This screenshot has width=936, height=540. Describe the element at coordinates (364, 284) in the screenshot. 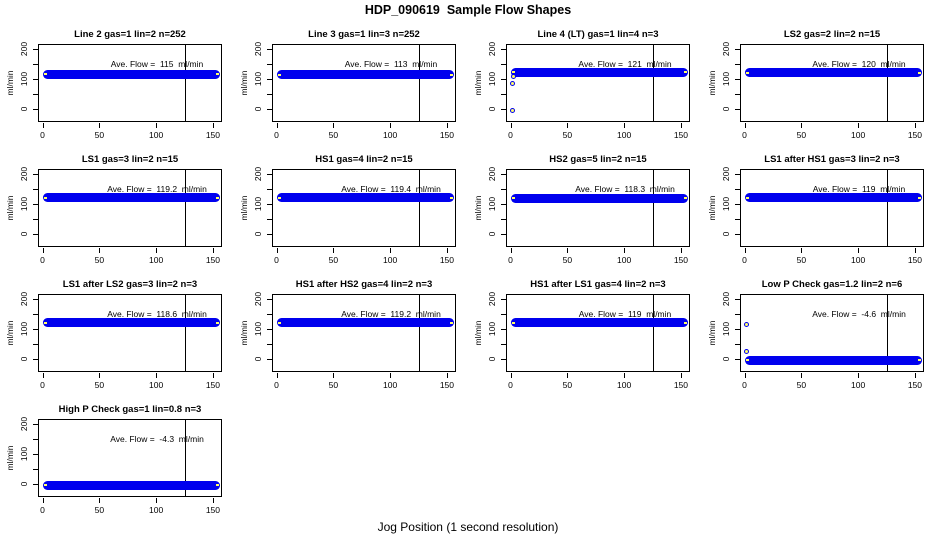

I see `subplot-title: HS1 after HS2 gas=4 lin=2 n=3` at that location.